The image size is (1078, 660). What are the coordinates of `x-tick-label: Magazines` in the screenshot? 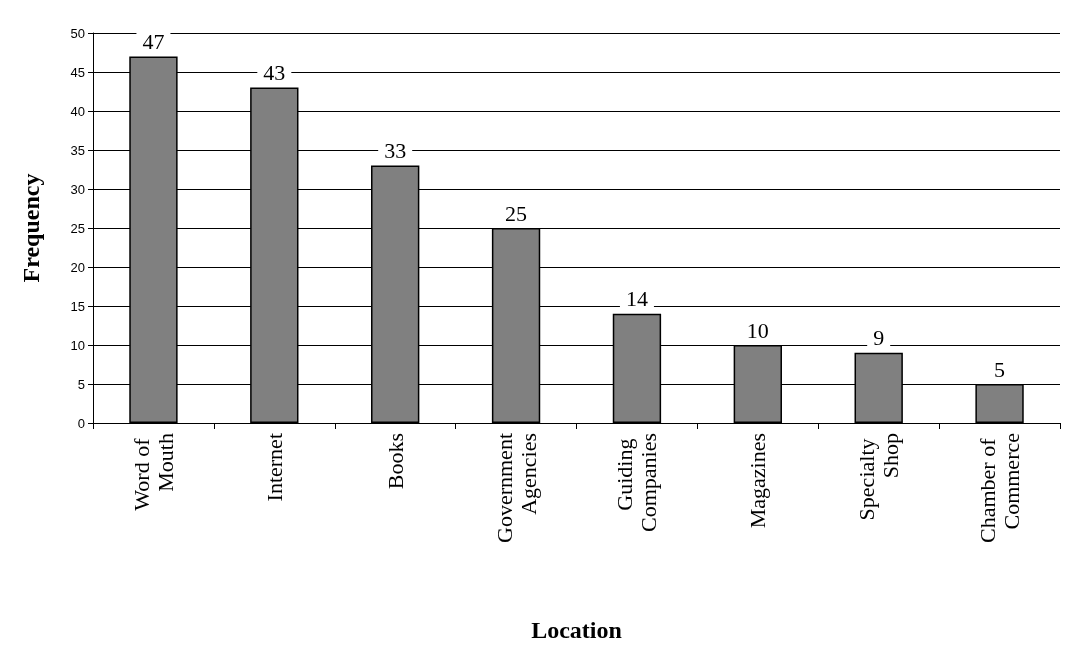 It's located at (758, 481).